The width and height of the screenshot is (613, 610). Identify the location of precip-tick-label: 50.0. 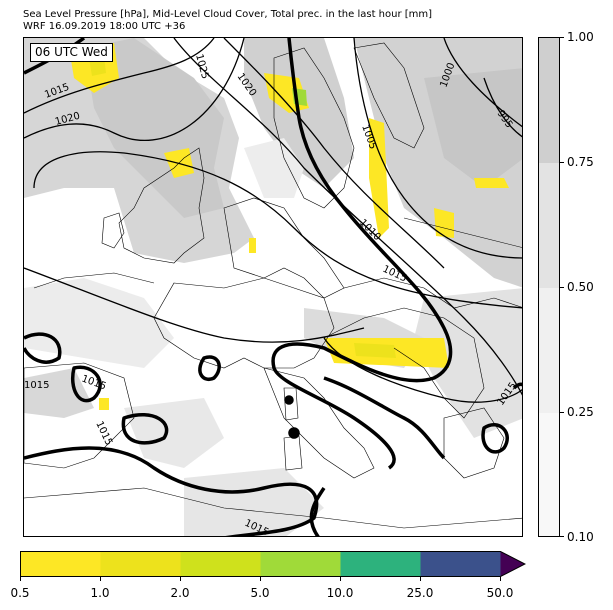
(500, 593).